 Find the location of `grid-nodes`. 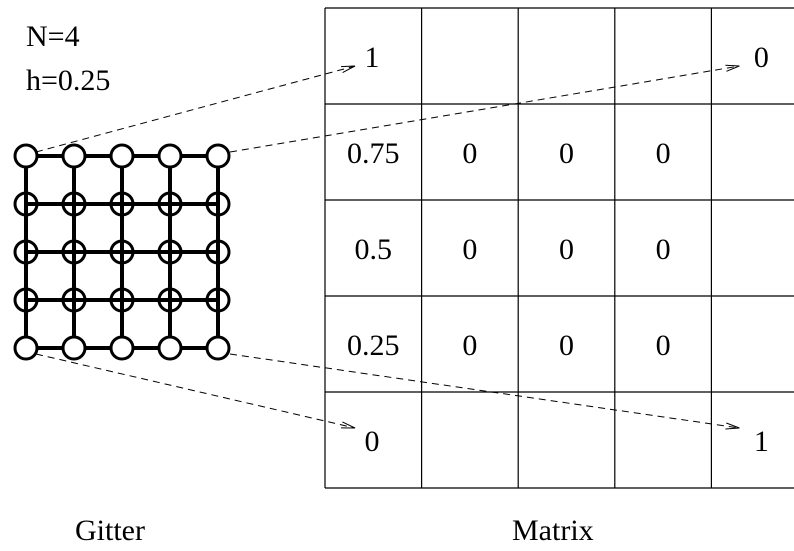

grid-nodes is located at coordinates (122, 252).